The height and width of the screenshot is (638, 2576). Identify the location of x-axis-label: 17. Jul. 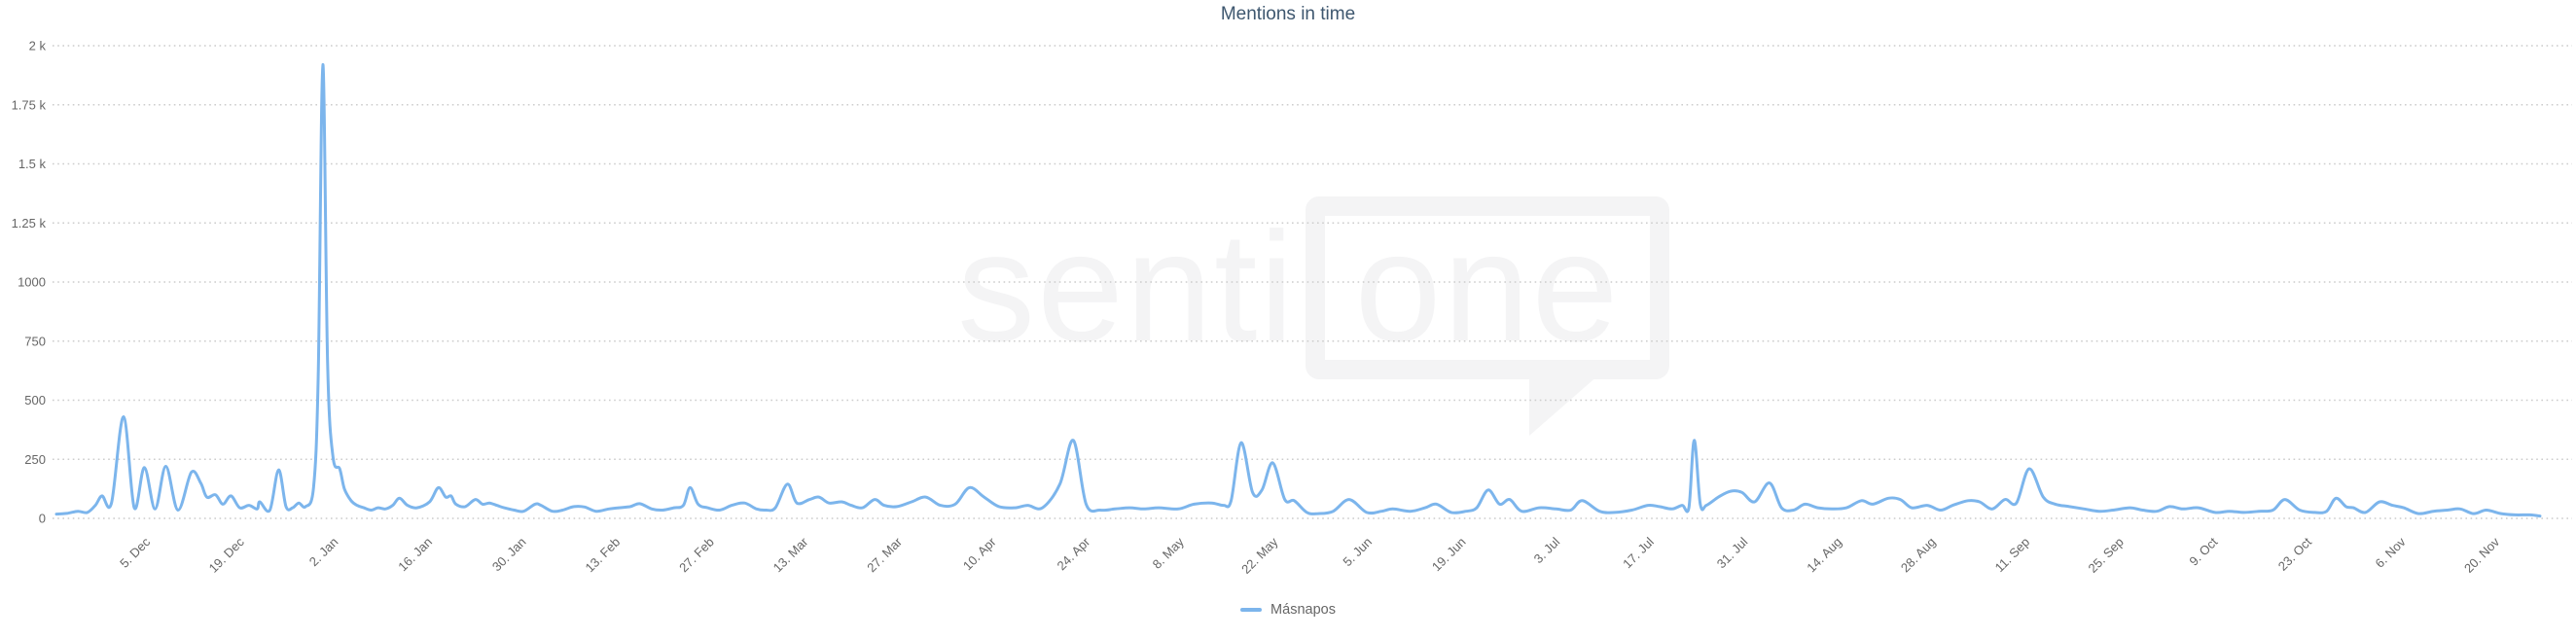
(1638, 552).